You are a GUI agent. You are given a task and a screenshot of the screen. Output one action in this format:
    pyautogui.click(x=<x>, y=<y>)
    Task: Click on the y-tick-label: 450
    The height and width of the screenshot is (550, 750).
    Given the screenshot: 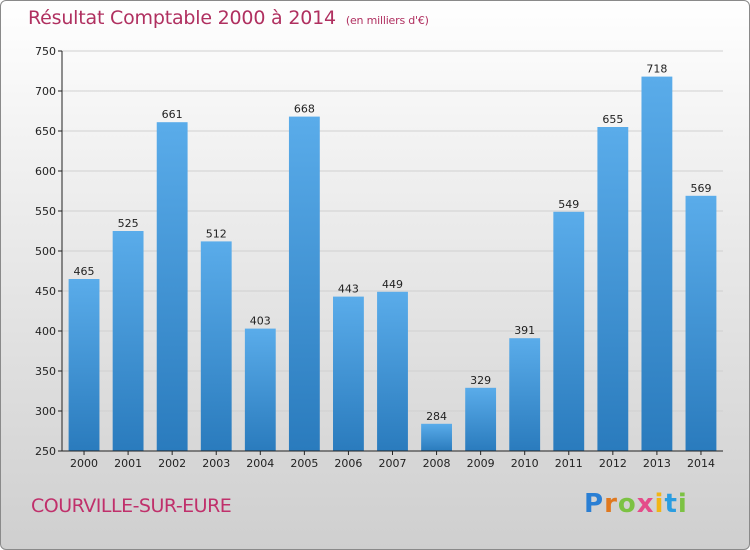 What is the action you would take?
    pyautogui.click(x=45, y=291)
    